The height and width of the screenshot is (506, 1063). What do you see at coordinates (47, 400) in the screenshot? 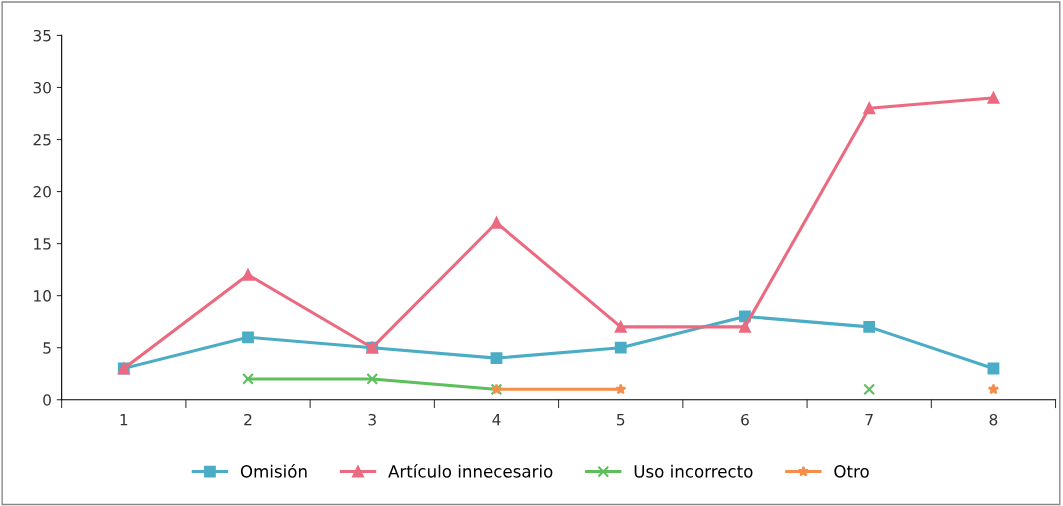
I see `y-tick-label: 0` at bounding box center [47, 400].